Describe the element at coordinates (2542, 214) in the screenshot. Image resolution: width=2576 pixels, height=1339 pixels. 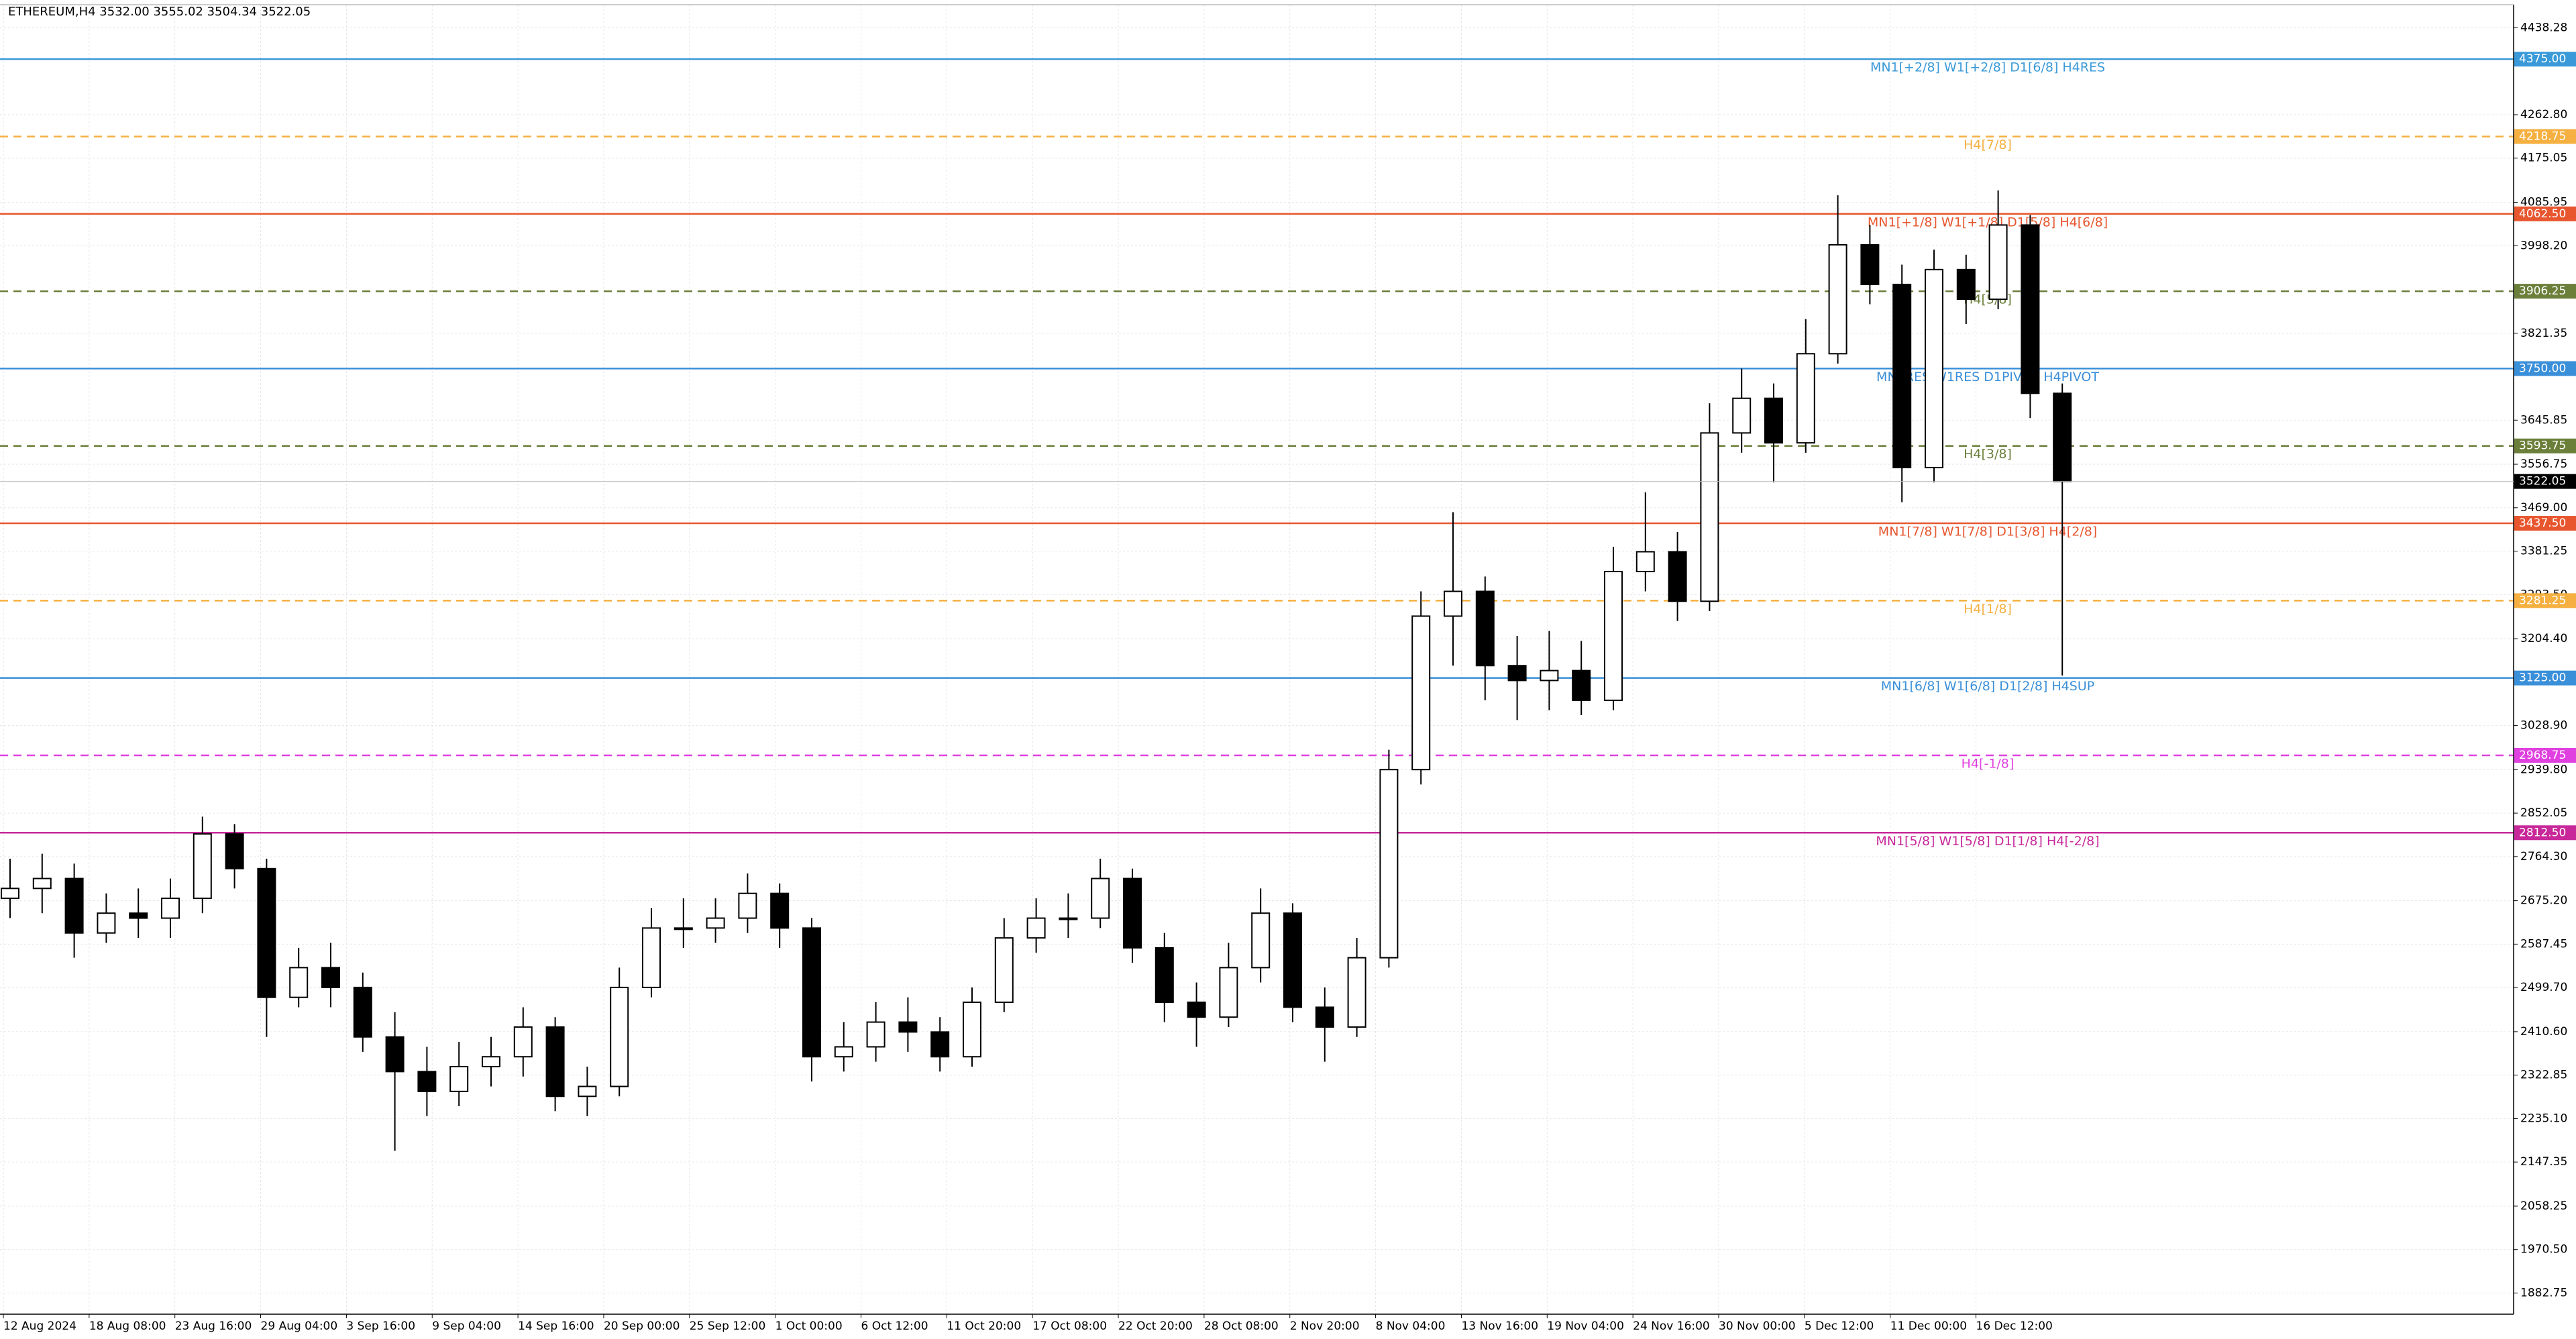
I see `level-tag-label: 4062.50` at that location.